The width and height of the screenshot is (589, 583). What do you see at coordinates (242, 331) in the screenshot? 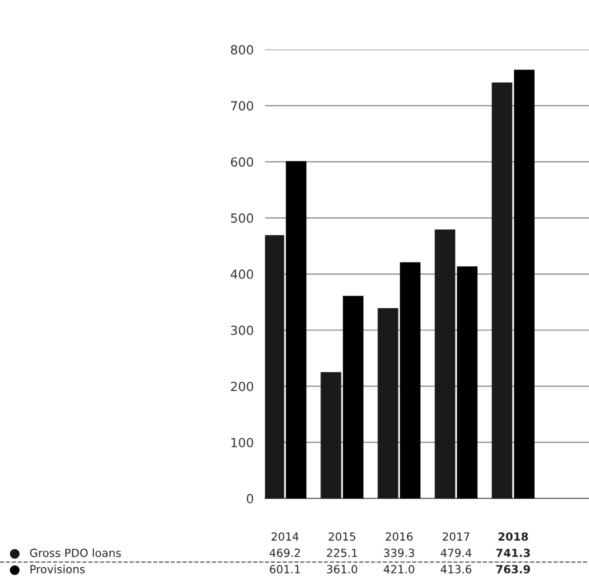
I see `y-tick-label: 300` at bounding box center [242, 331].